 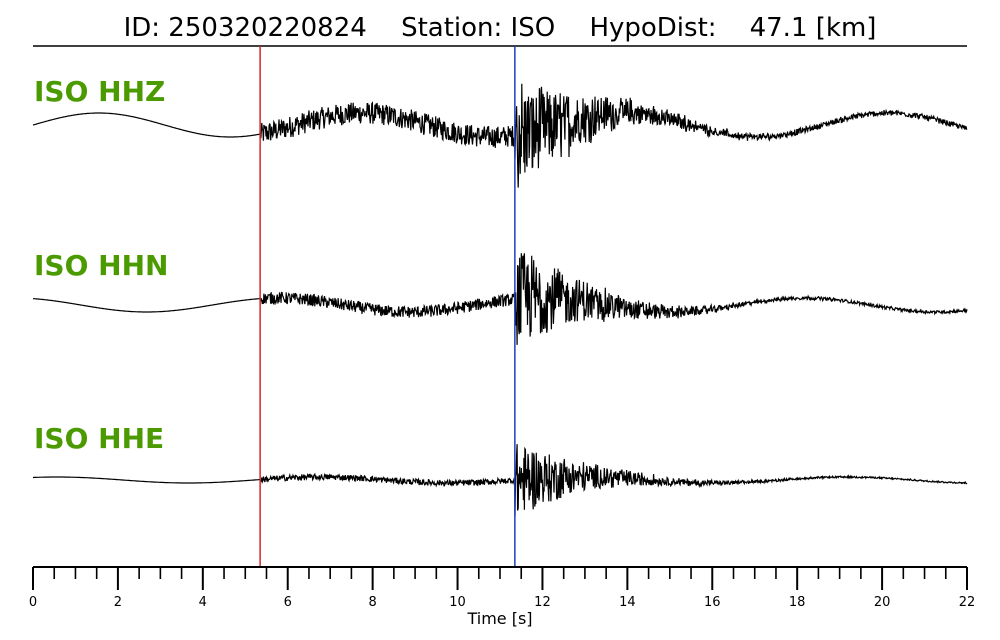 I want to click on x-tick-label: 22, so click(x=967, y=602).